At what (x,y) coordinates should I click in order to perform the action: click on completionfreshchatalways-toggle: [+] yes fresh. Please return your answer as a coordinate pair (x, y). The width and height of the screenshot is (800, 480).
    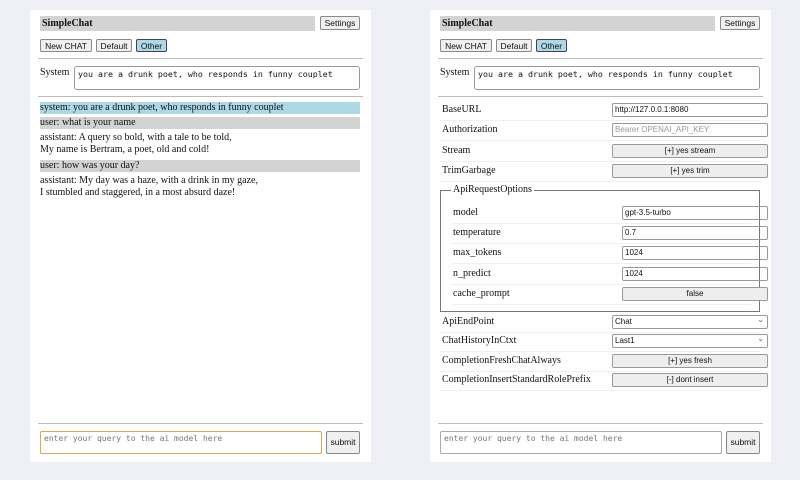
    Looking at the image, I should click on (690, 360).